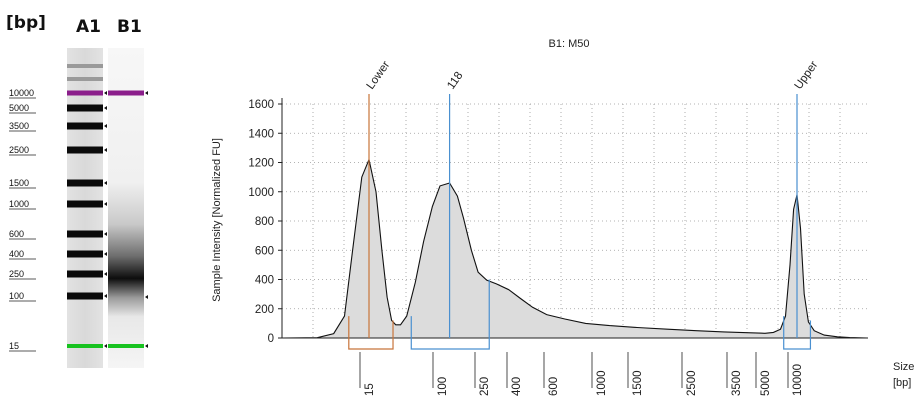 This screenshot has width=921, height=400. I want to click on y-tick-label: 1400, so click(261, 134).